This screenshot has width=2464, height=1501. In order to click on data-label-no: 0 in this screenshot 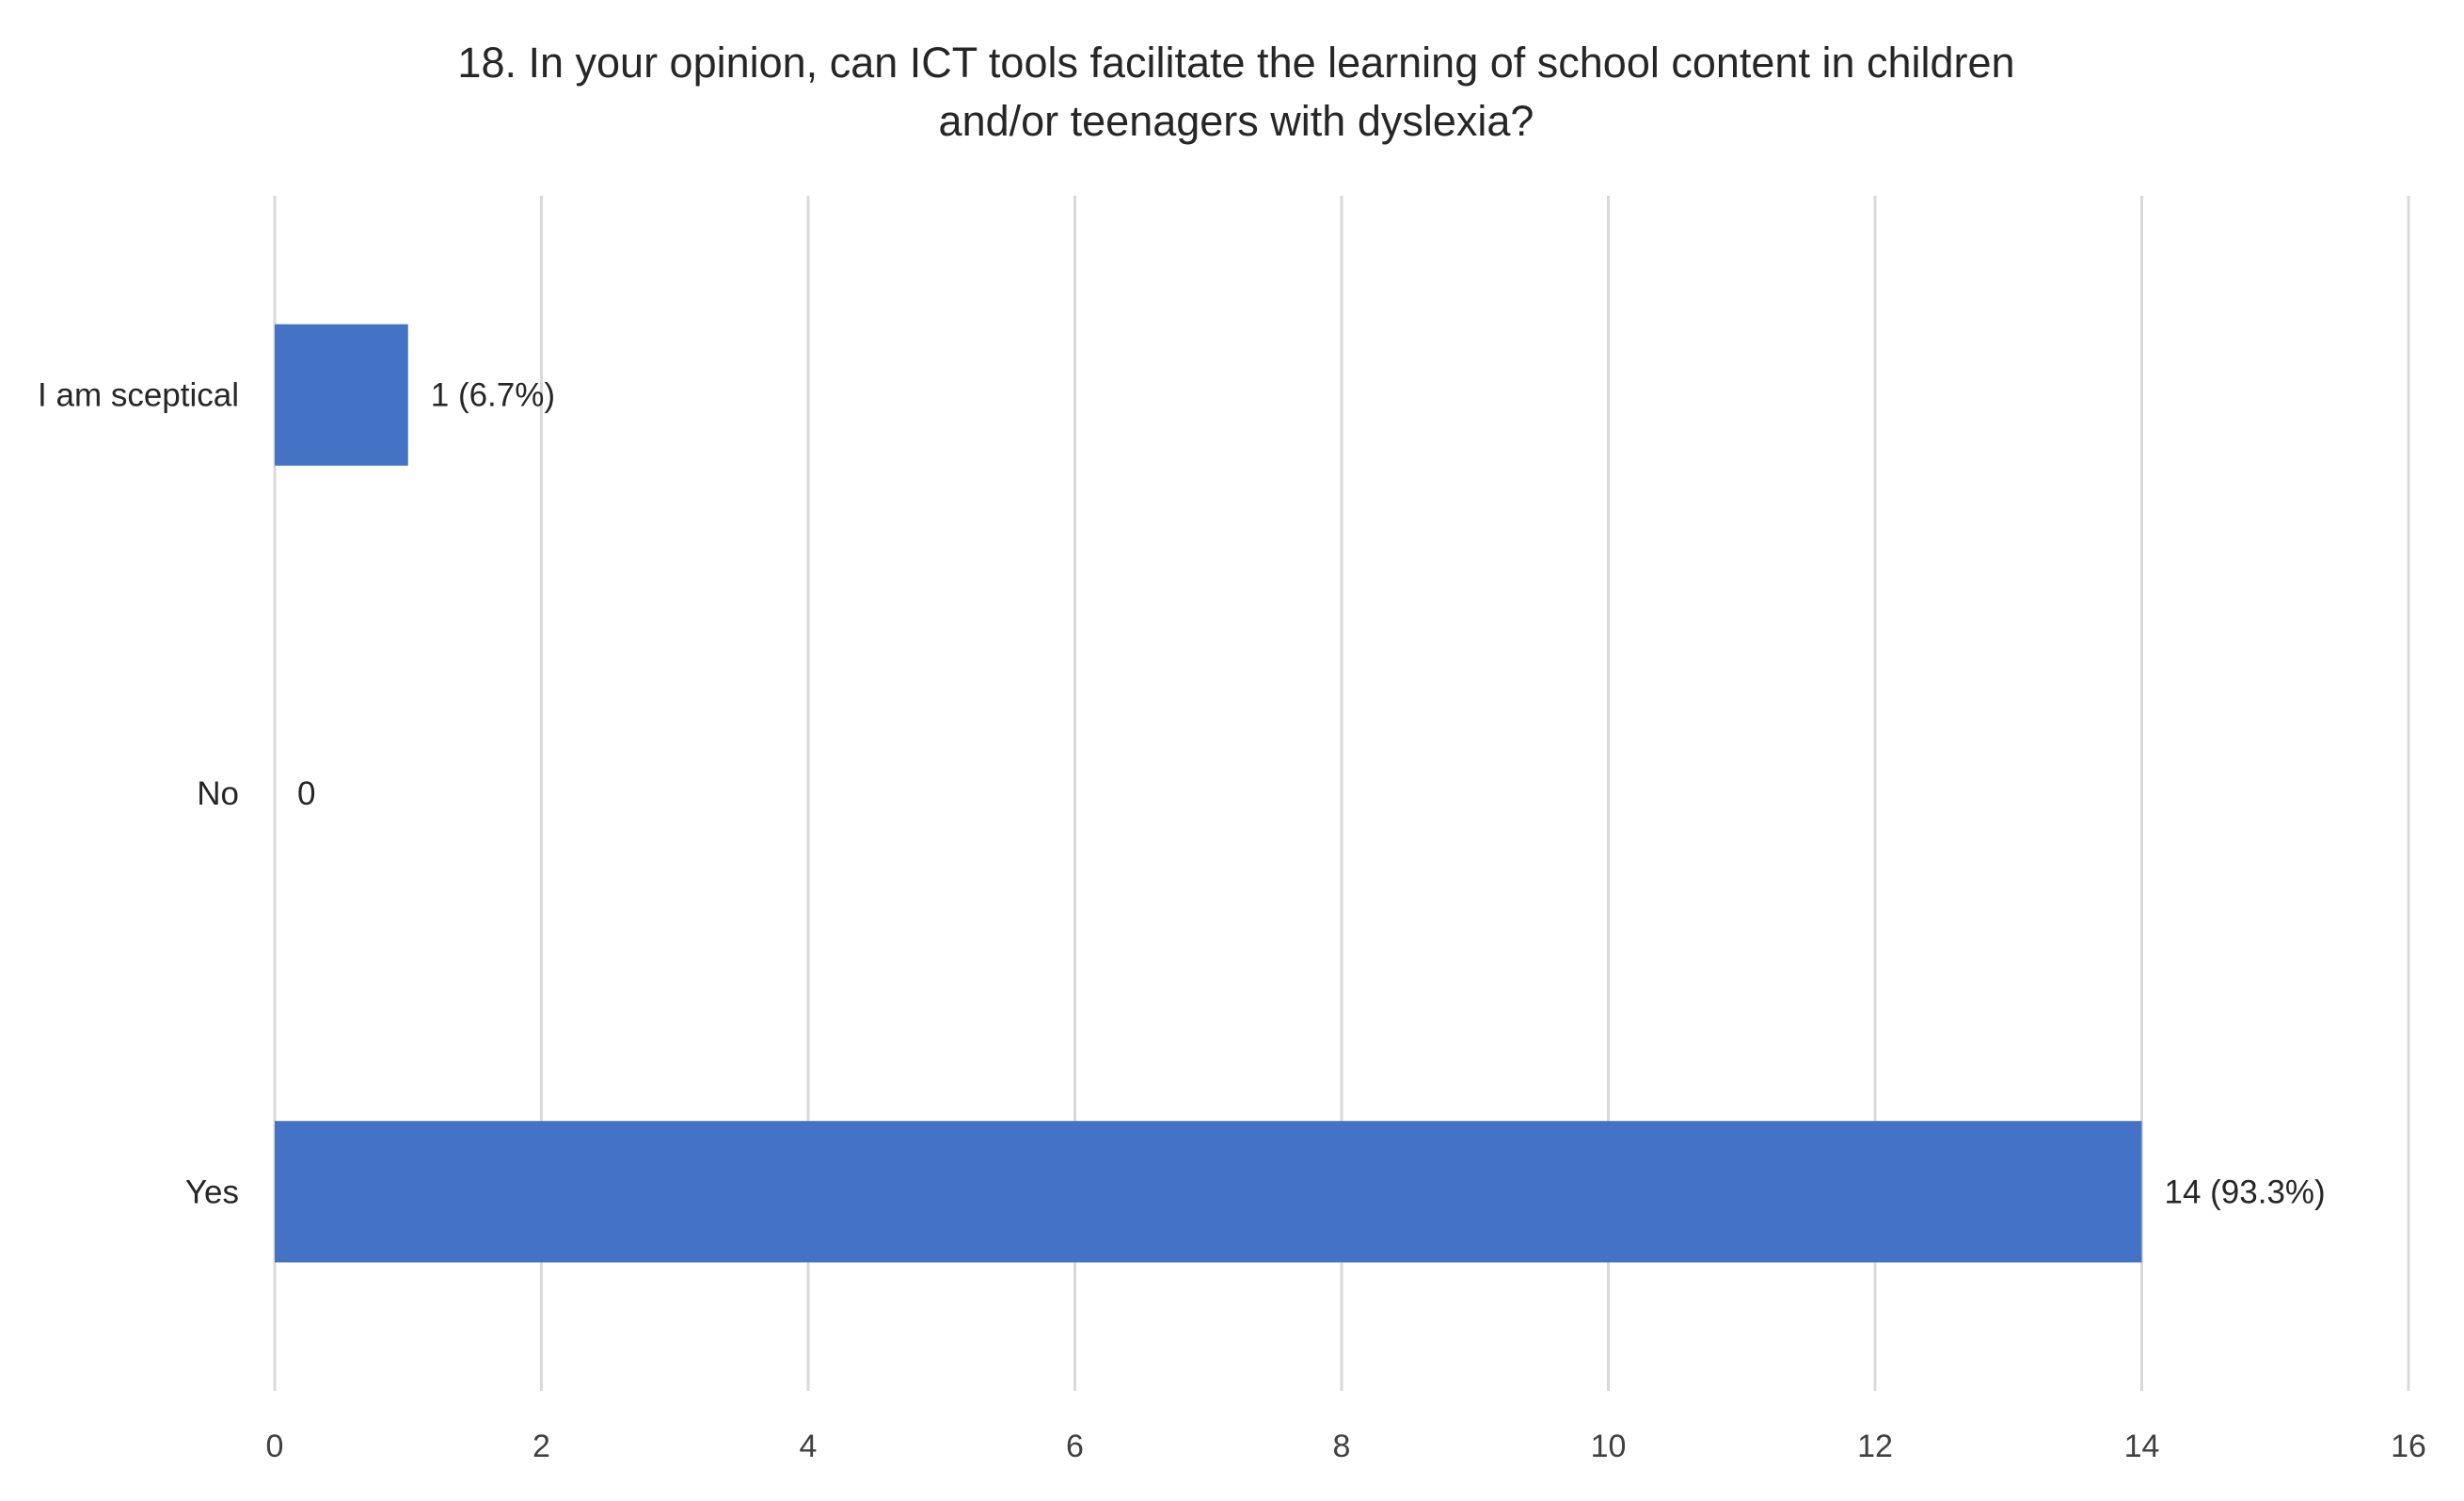, I will do `click(306, 793)`.